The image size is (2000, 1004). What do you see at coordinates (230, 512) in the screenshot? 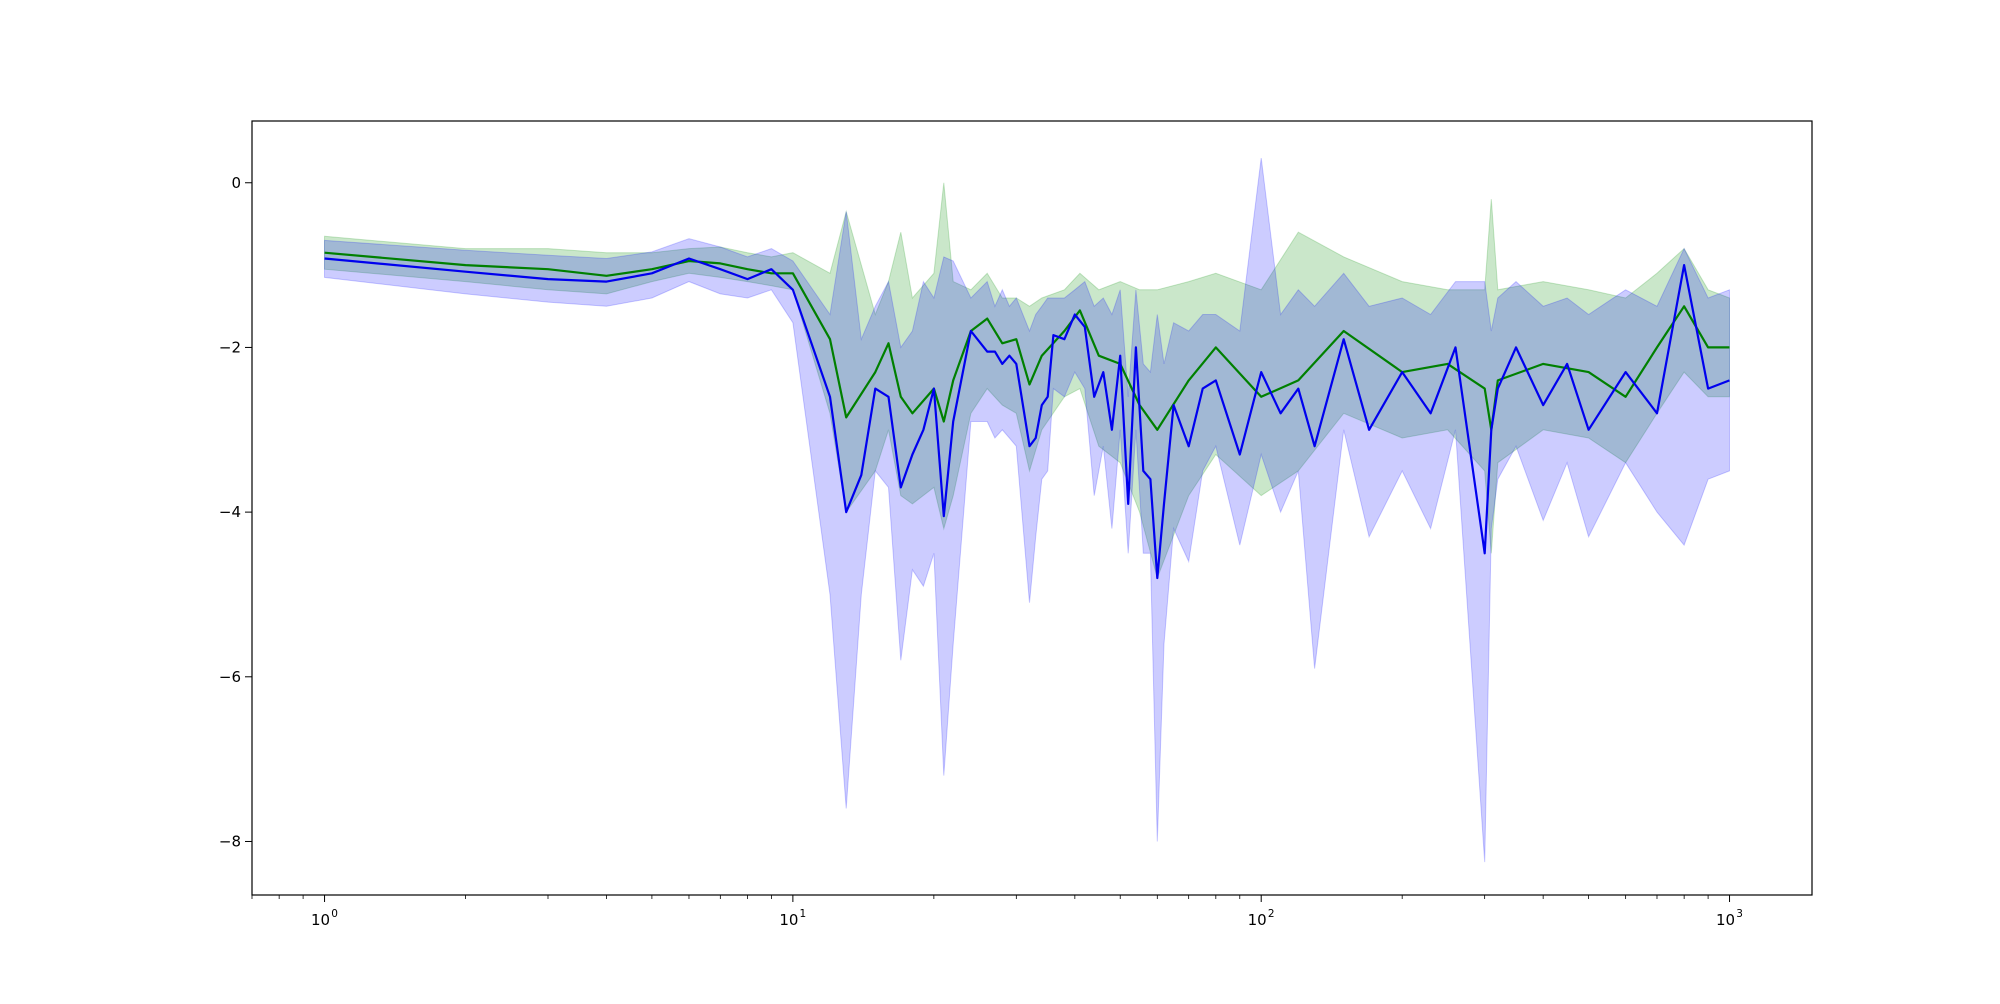
I see `y-tick-label: −4` at bounding box center [230, 512].